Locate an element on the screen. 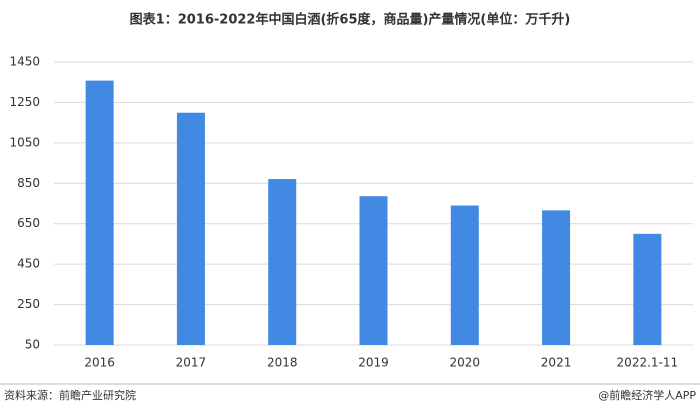 The width and height of the screenshot is (700, 415). x-tick-label: 2021 is located at coordinates (556, 363).